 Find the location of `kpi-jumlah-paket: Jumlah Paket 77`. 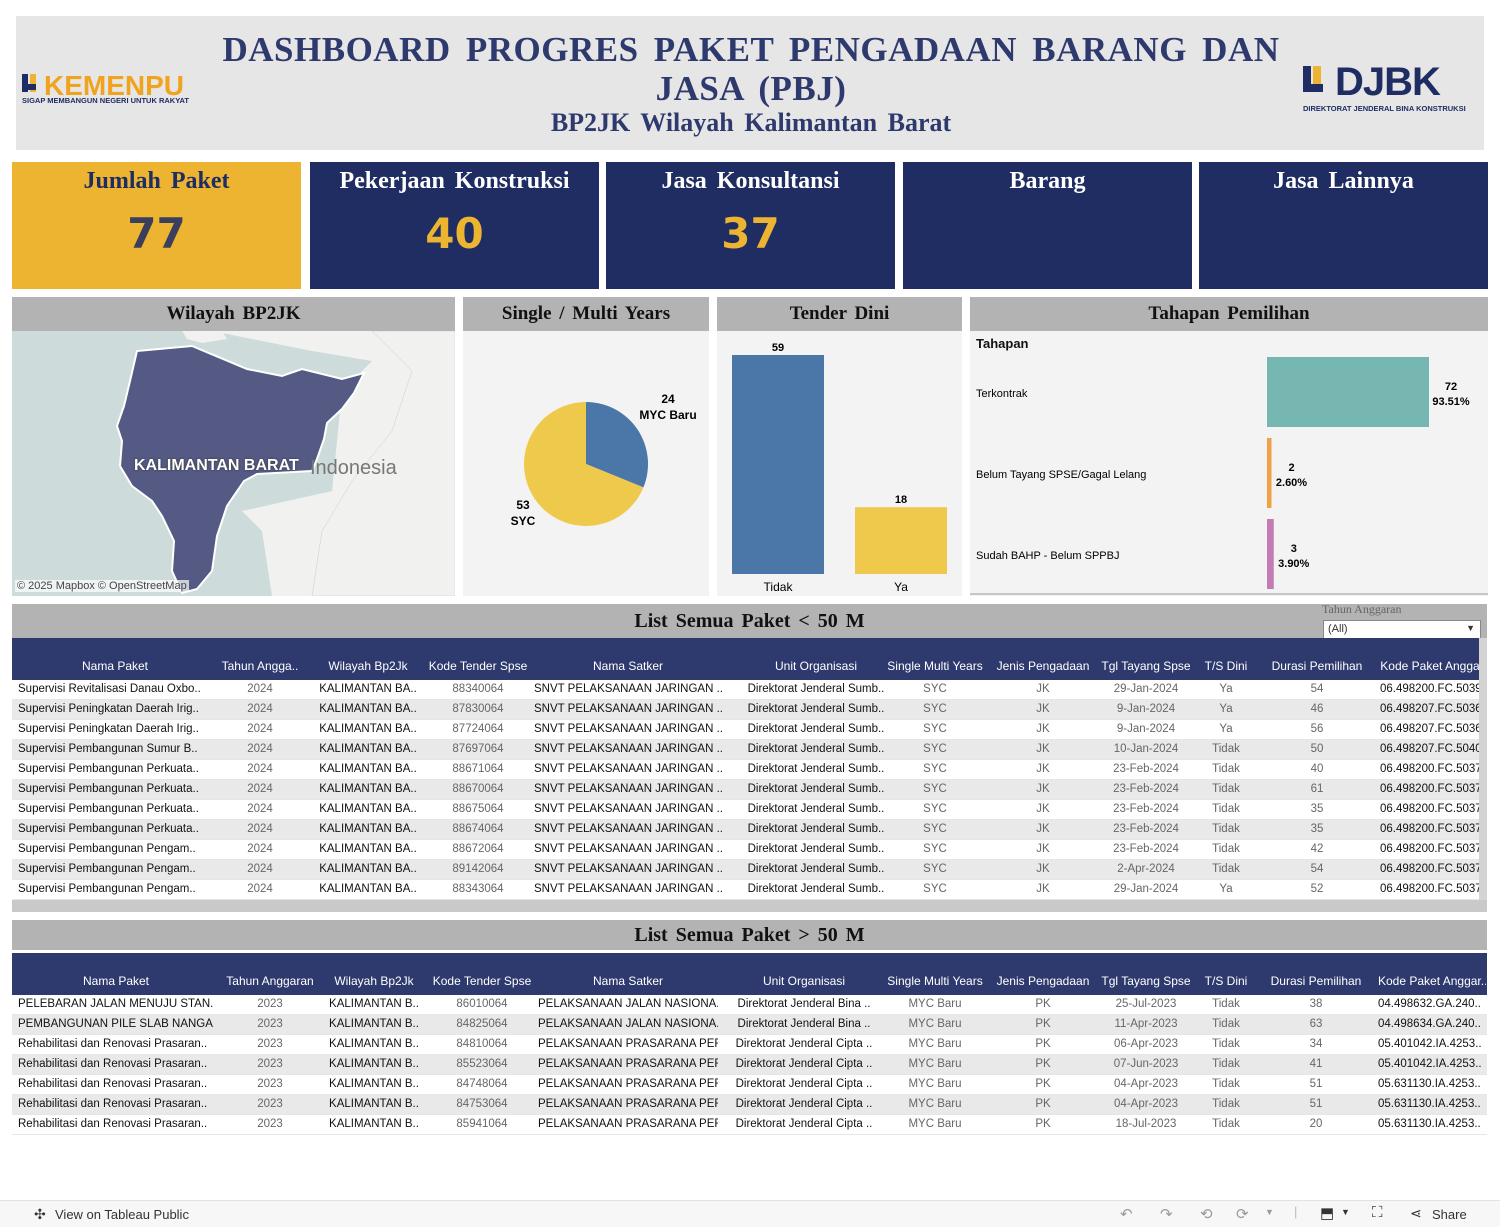

kpi-jumlah-paket: Jumlah Paket 77 is located at coordinates (156, 225).